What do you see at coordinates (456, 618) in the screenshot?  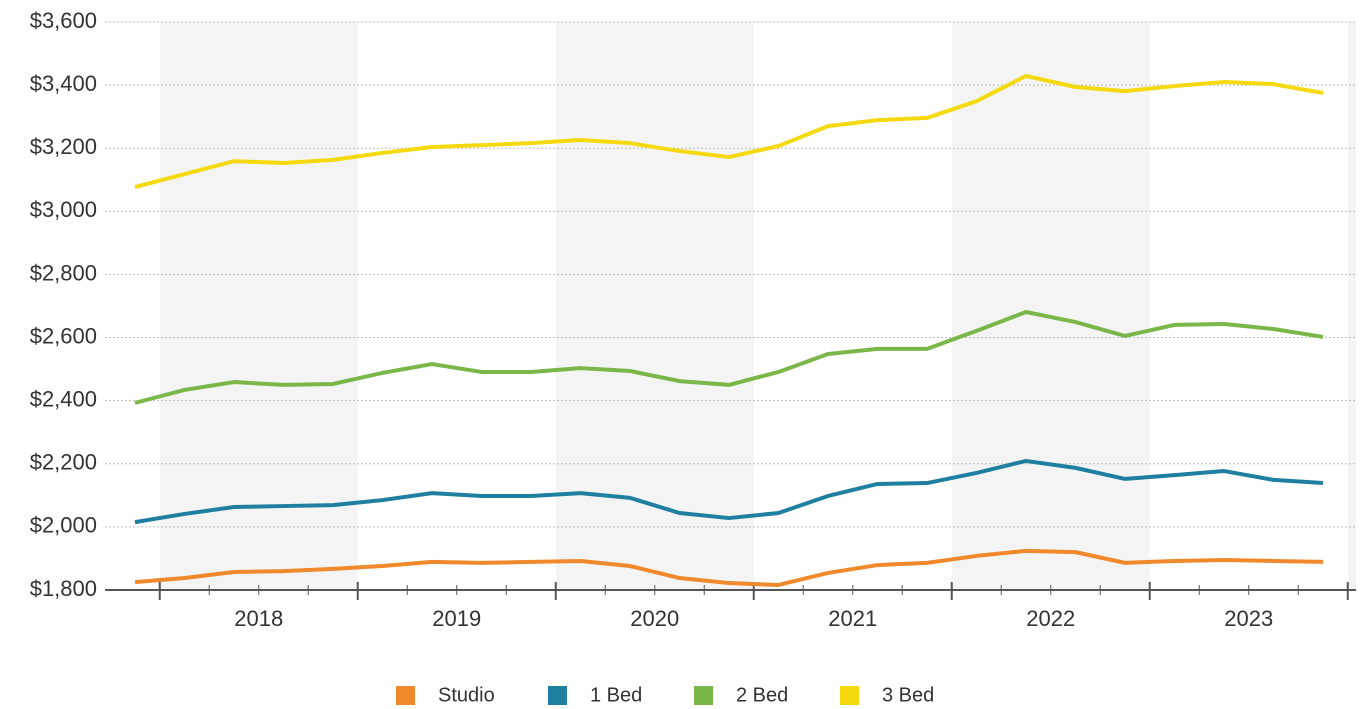 I see `x-tick-label: 2019` at bounding box center [456, 618].